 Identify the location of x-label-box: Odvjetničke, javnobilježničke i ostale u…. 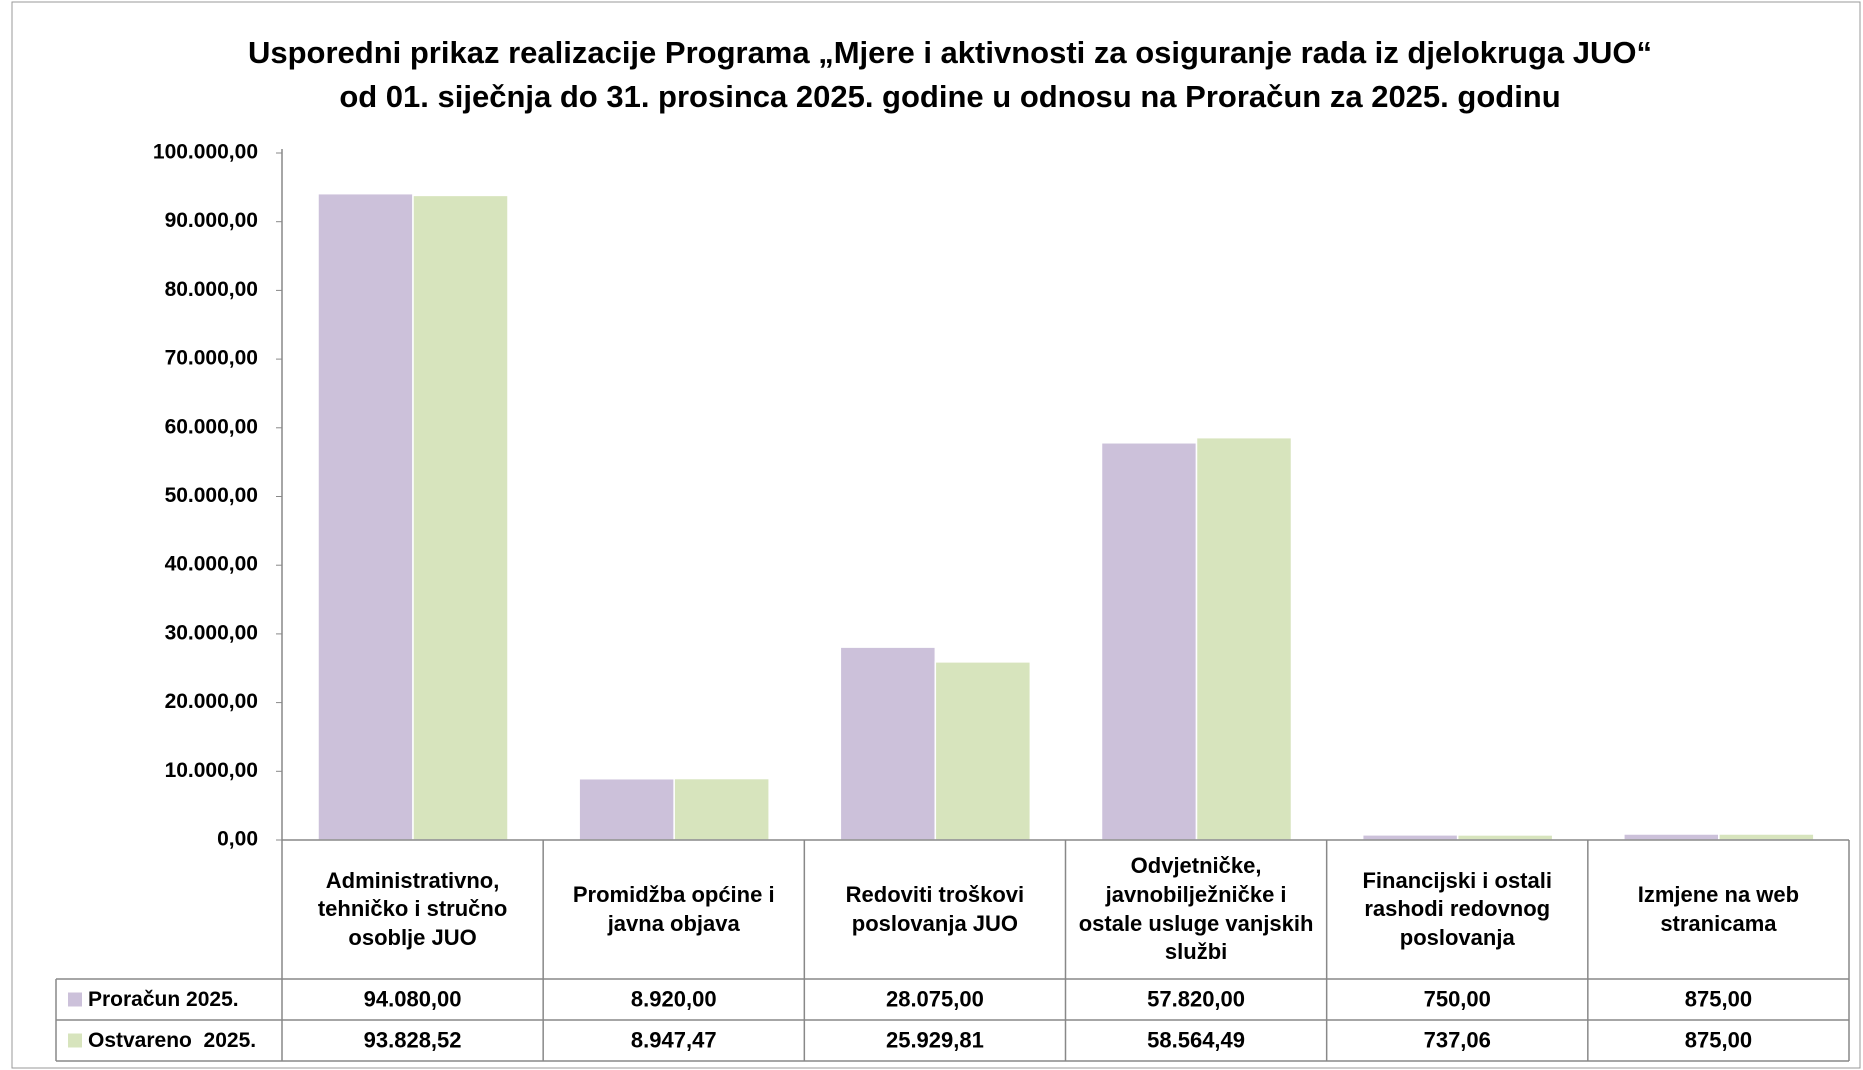
(1196, 909).